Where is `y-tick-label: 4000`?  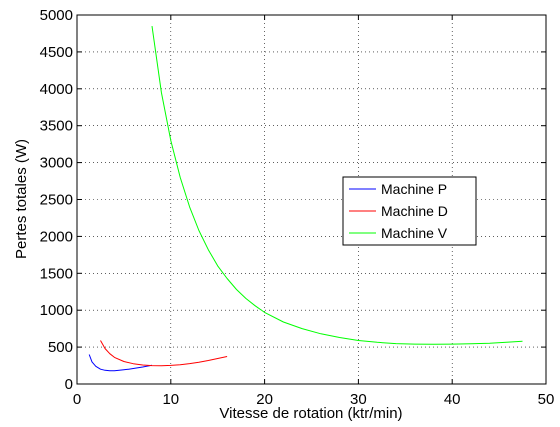 y-tick-label: 4000 is located at coordinates (56, 89).